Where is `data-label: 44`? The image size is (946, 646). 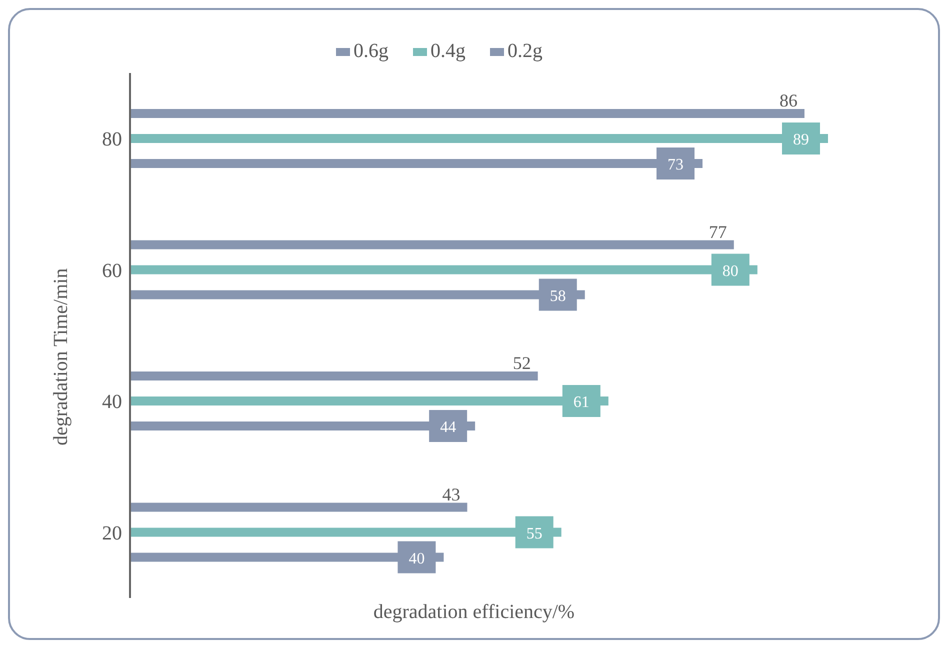 data-label: 44 is located at coordinates (448, 427).